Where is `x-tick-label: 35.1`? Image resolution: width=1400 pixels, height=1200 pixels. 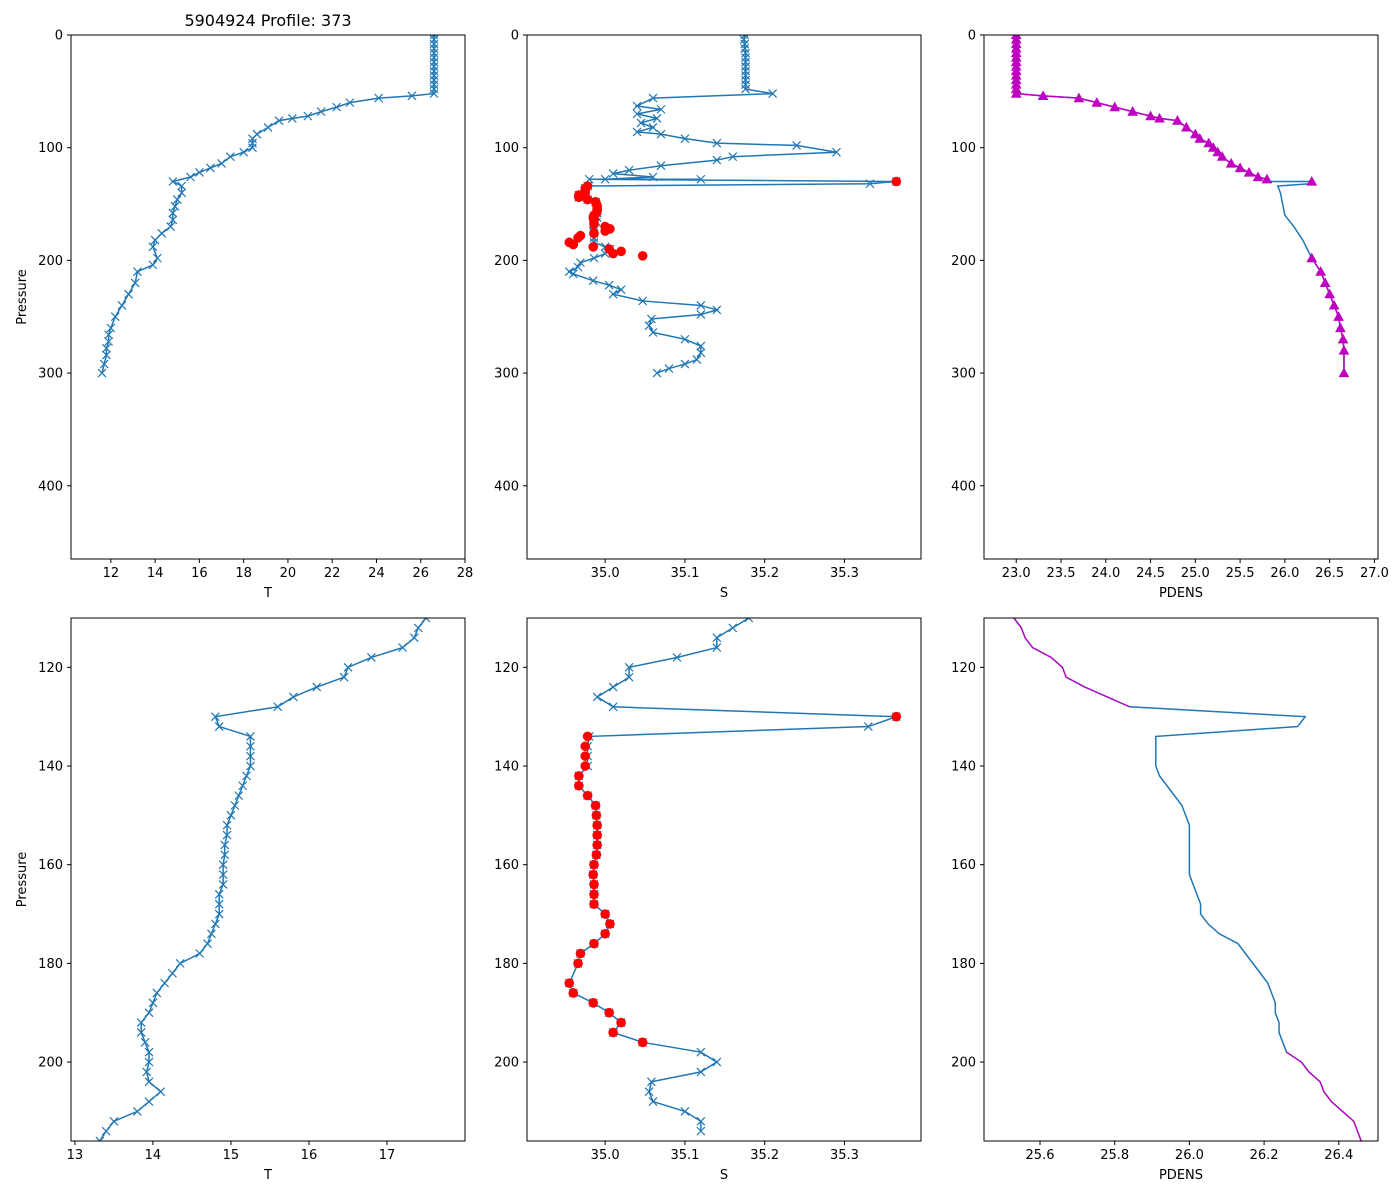 x-tick-label: 35.1 is located at coordinates (684, 573).